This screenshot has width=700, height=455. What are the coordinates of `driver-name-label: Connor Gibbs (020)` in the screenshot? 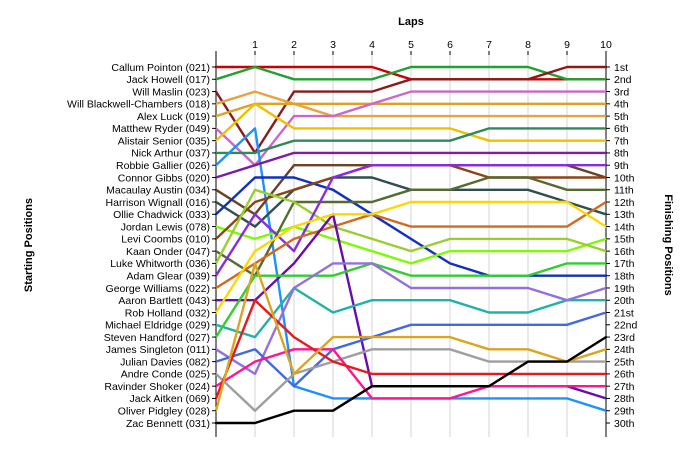 It's located at (164, 178).